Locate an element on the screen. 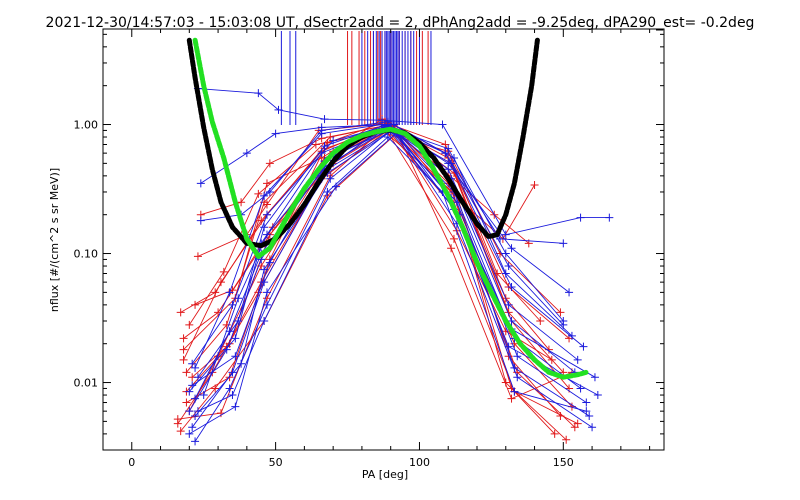 The width and height of the screenshot is (800, 500). x-axis-label: PA [deg] is located at coordinates (385, 474).